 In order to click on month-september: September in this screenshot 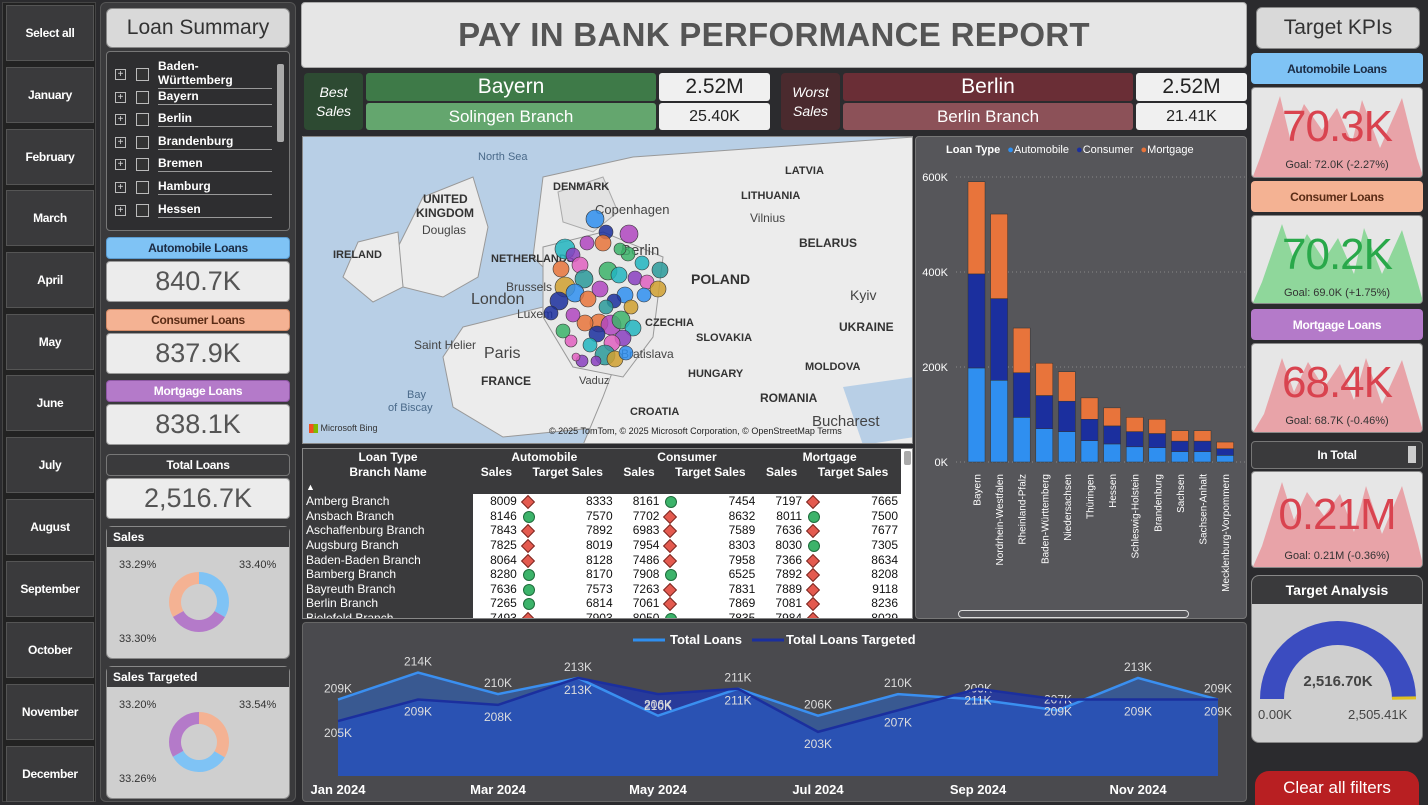, I will do `click(50, 589)`.